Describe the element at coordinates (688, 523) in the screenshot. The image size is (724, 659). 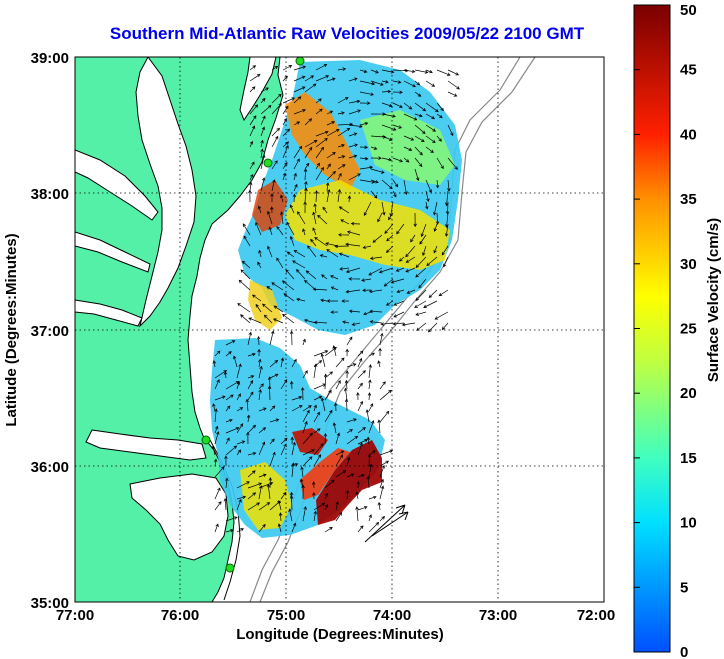
I see `colorbar-tick-label: 10` at that location.